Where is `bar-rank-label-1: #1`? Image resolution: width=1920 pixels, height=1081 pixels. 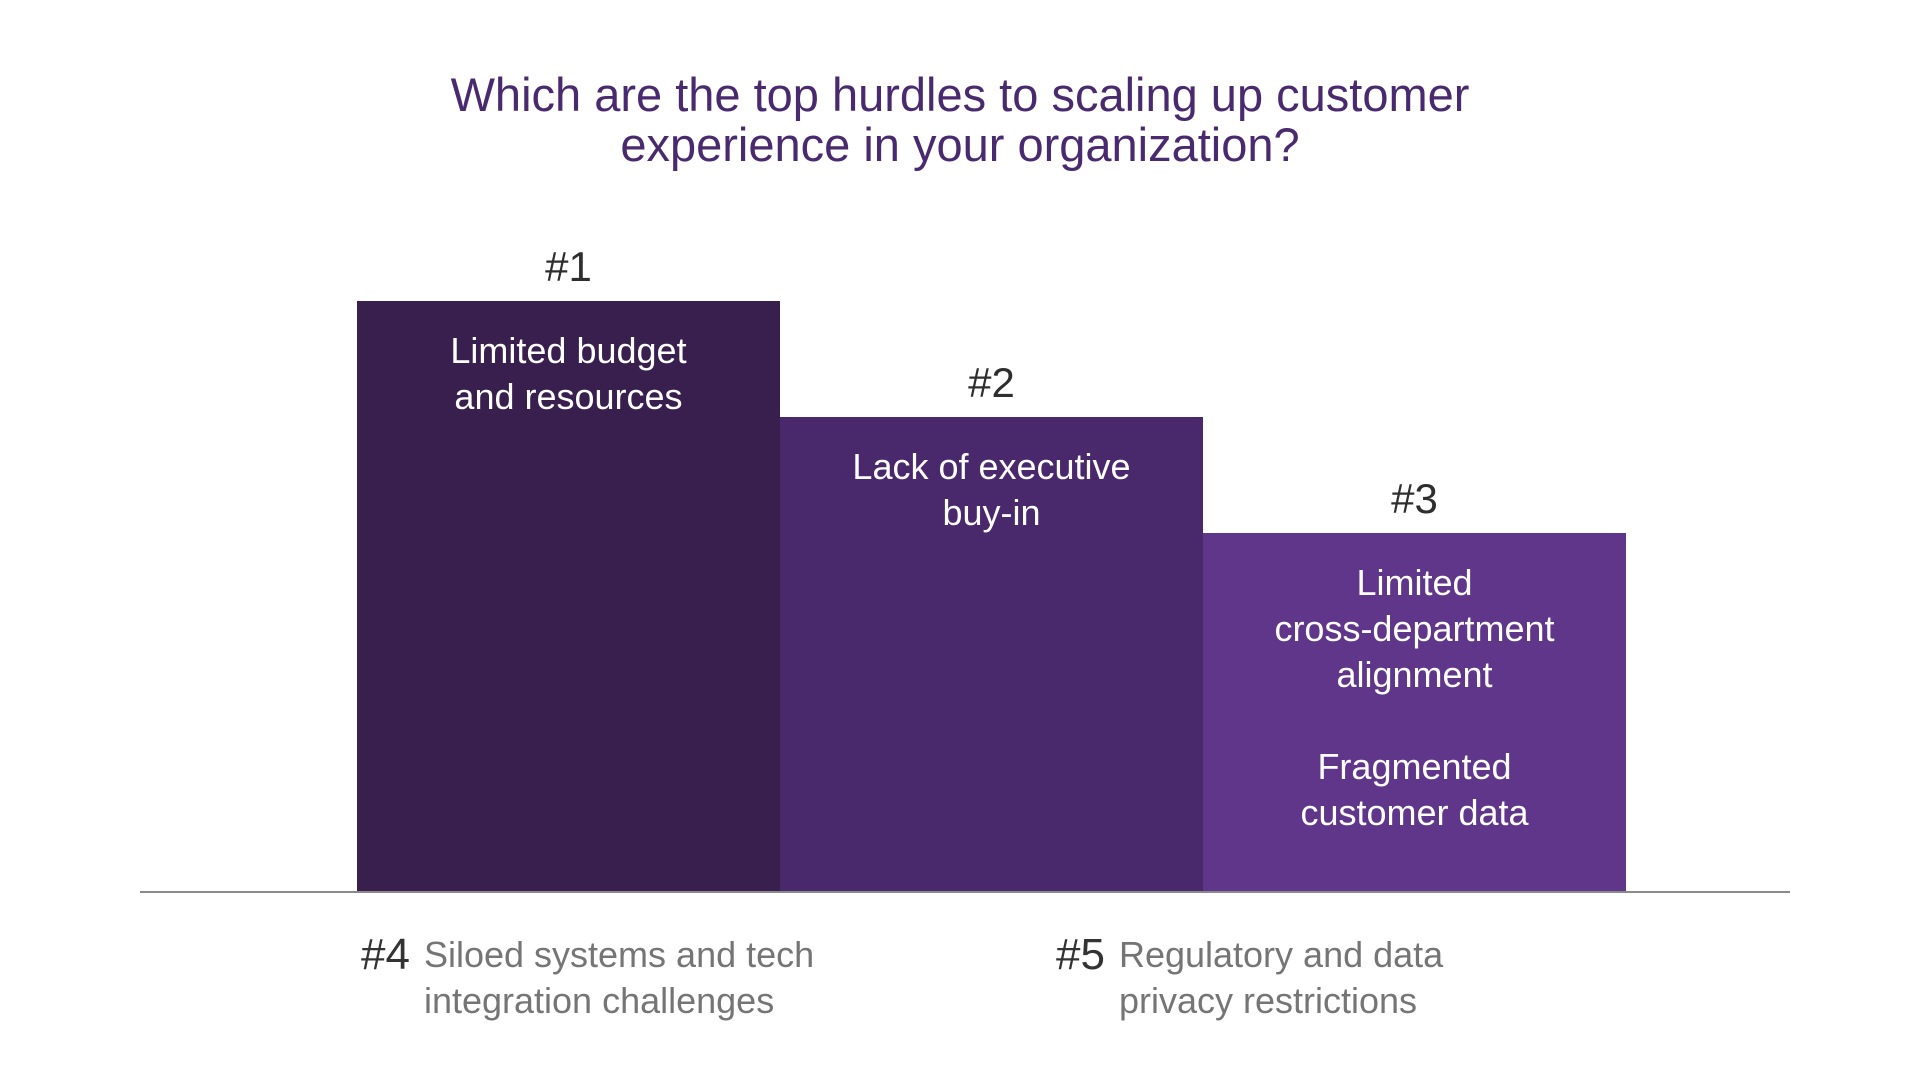 bar-rank-label-1: #1 is located at coordinates (568, 266).